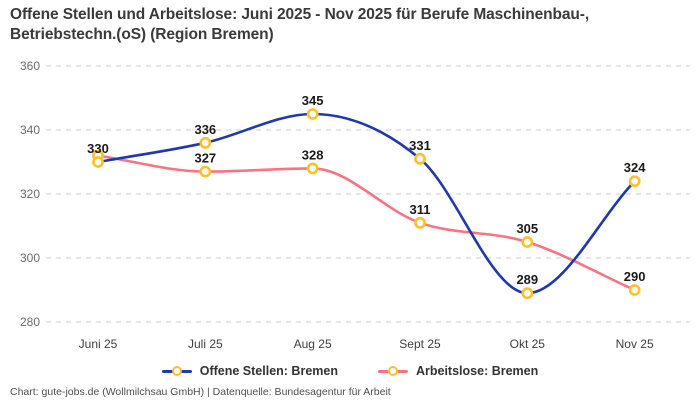 The height and width of the screenshot is (400, 700). Describe the element at coordinates (268, 371) in the screenshot. I see `legend-label-offene-stellen: Offene Stellen: Bremen` at that location.